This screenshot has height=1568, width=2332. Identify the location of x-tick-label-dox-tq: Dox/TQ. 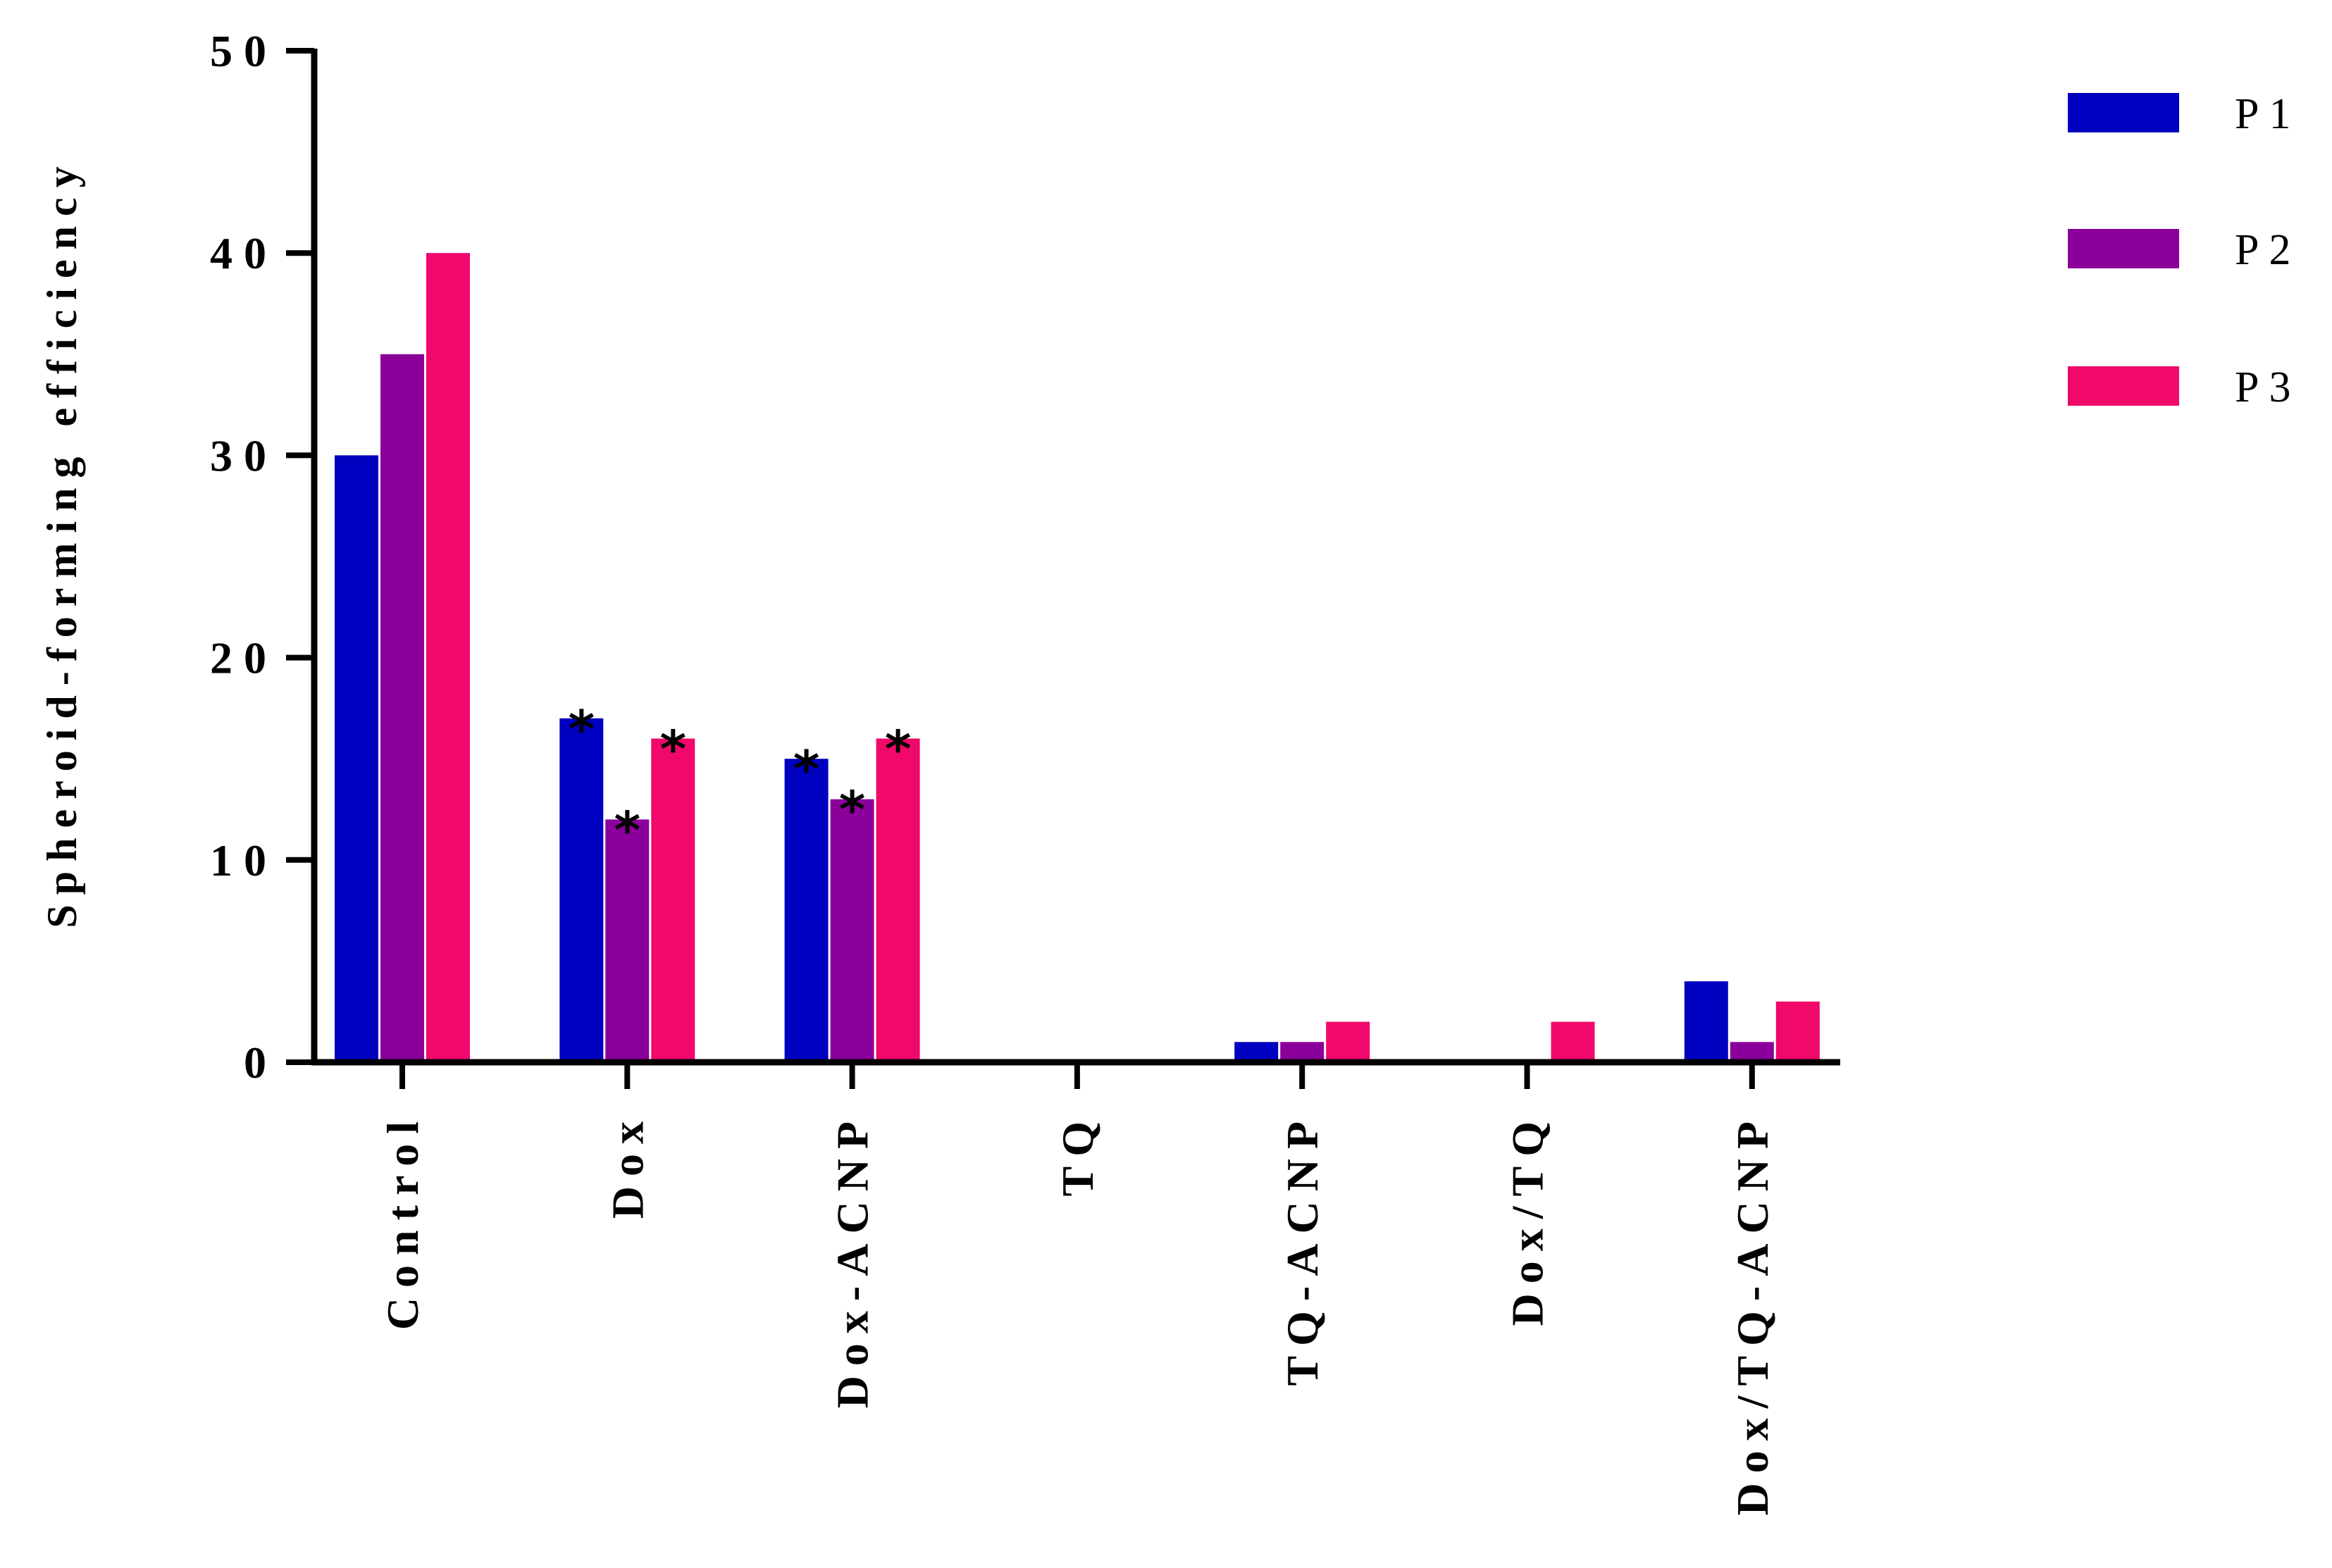
(1528, 1219).